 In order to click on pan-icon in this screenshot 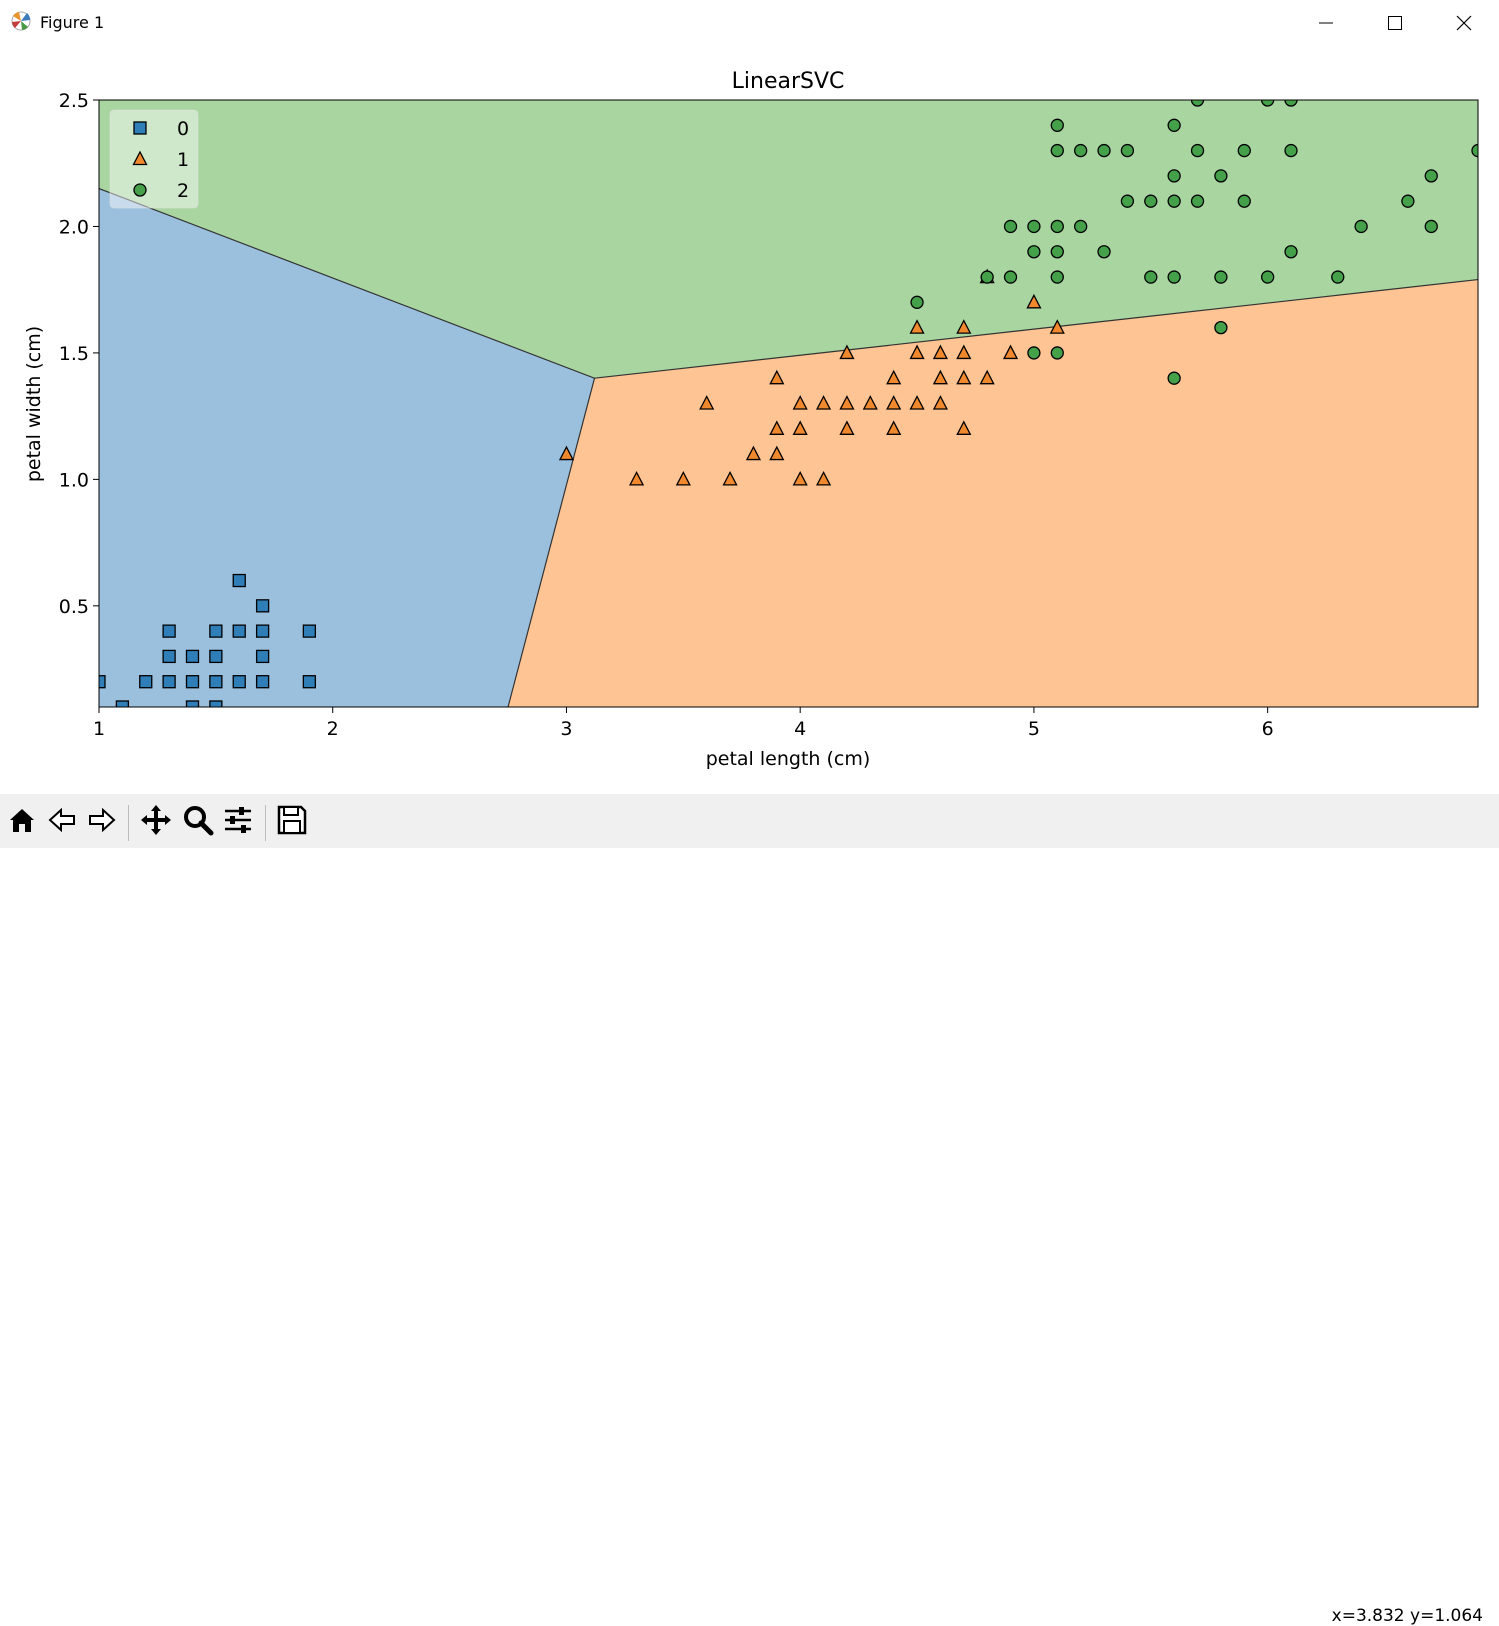, I will do `click(156, 820)`.